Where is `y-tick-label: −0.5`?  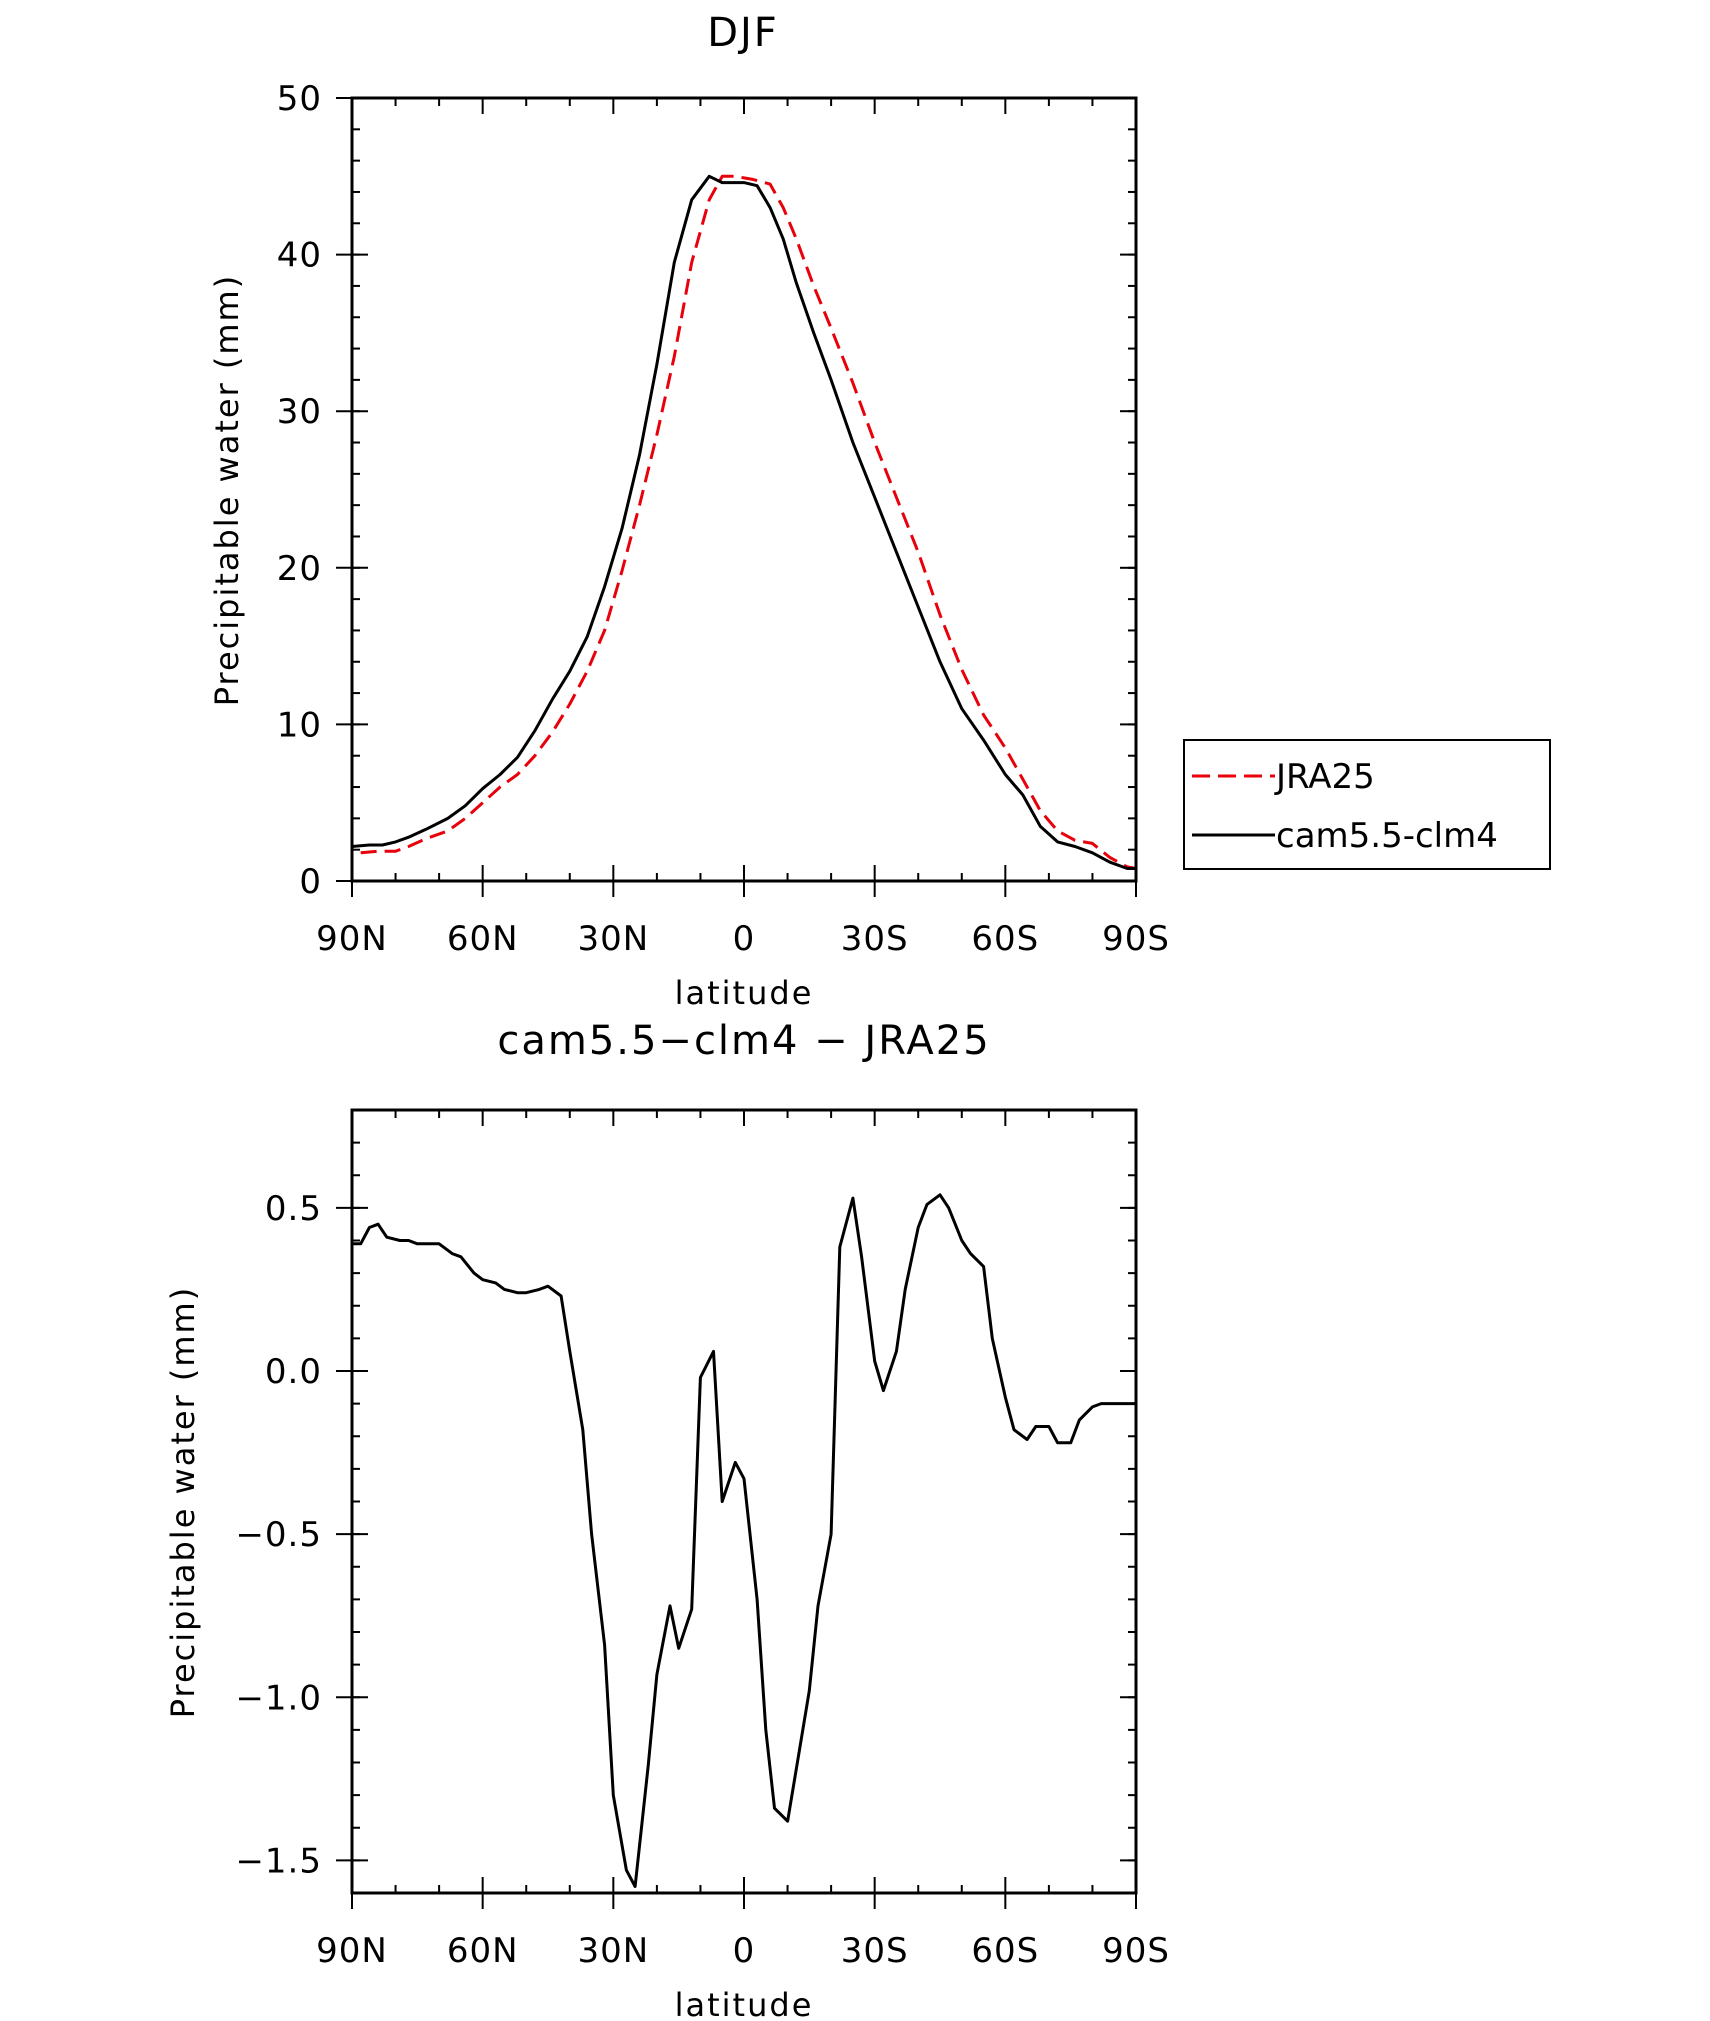 y-tick-label: −0.5 is located at coordinates (278, 1535).